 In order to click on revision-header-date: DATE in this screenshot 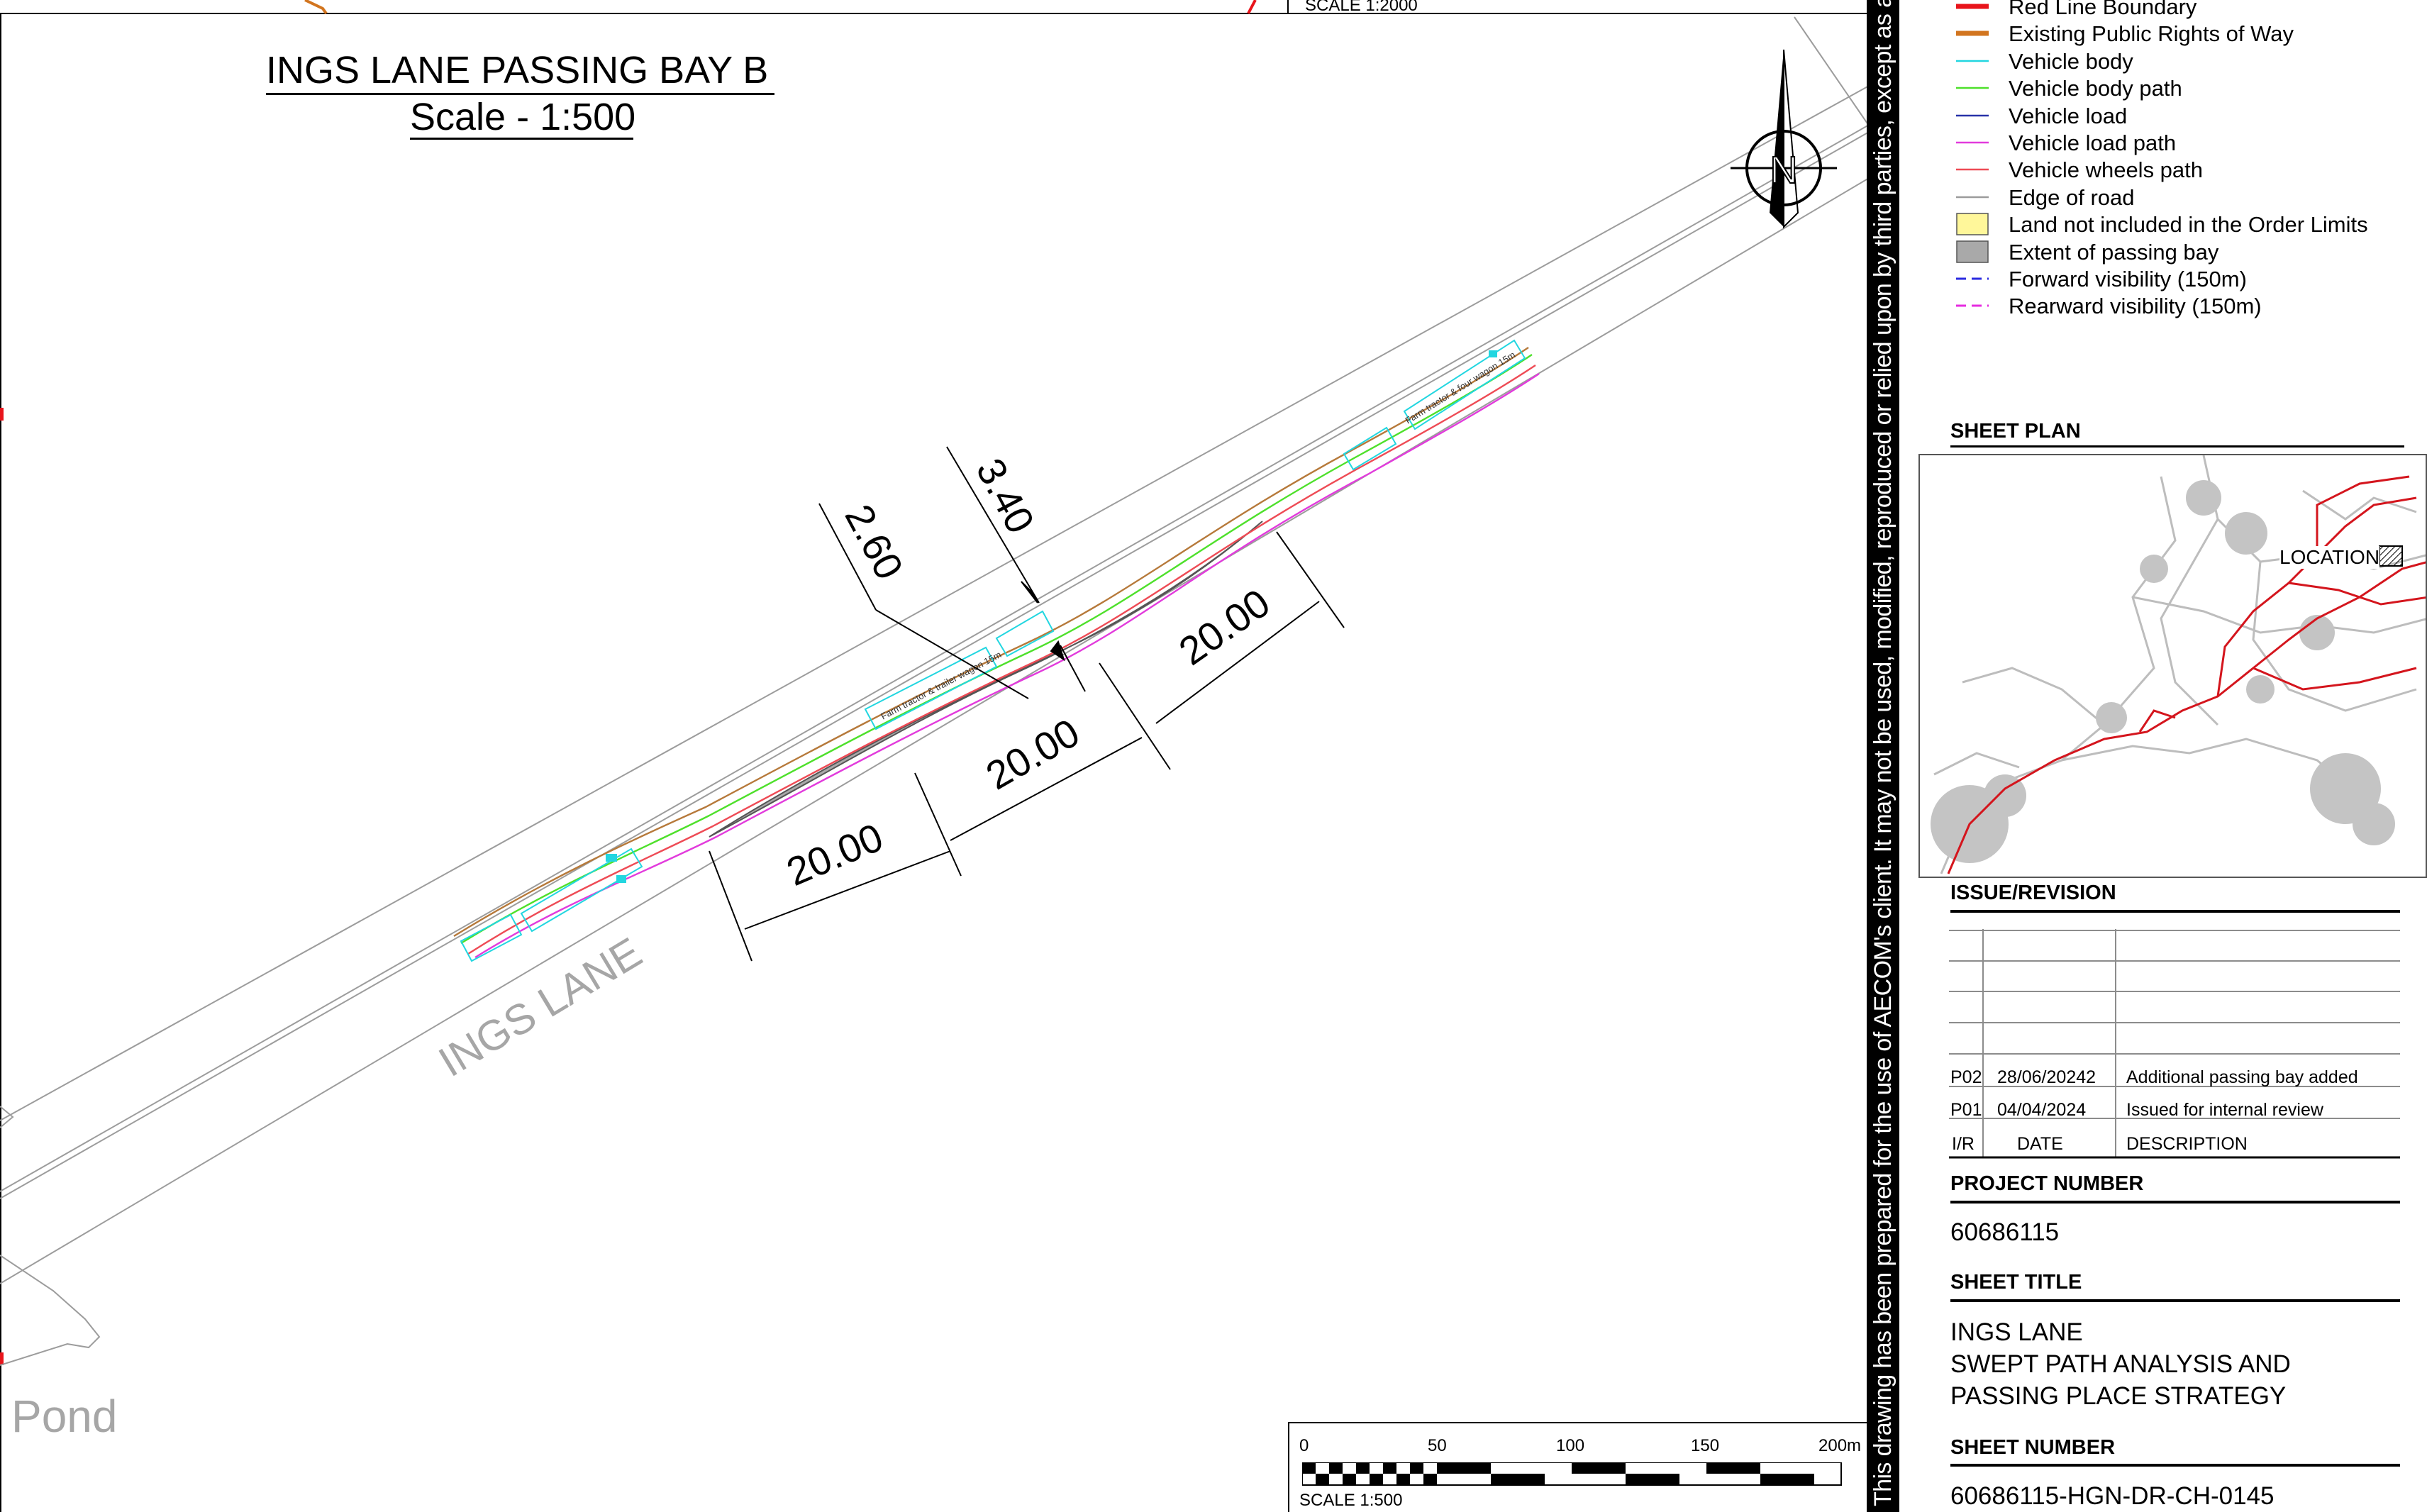, I will do `click(2040, 1144)`.